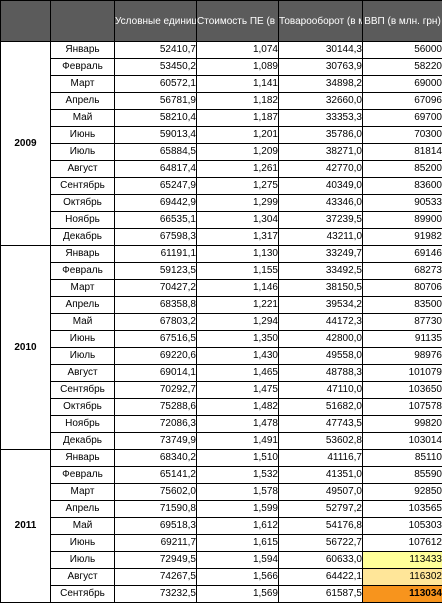 The height and width of the screenshot is (603, 442). What do you see at coordinates (402, 101) in the screenshot?
I see `gdp-cell: 67096` at bounding box center [402, 101].